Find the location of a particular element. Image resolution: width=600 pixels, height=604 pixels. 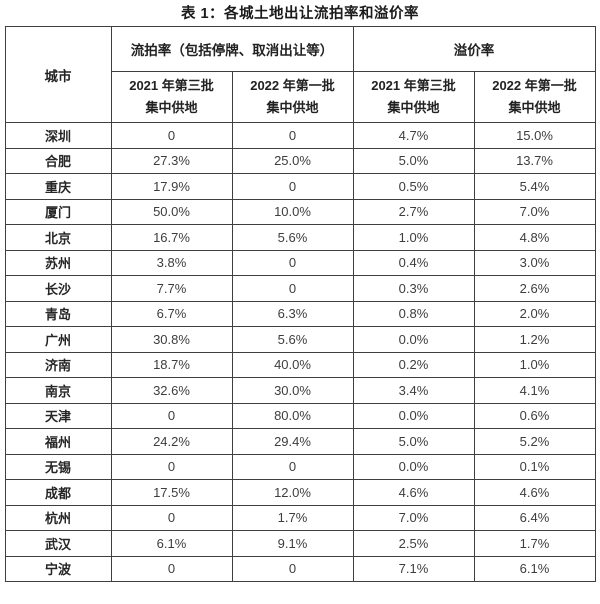

table-row: 厦门 50.0% 10.0% 2.7% 7.0% is located at coordinates (300, 211).